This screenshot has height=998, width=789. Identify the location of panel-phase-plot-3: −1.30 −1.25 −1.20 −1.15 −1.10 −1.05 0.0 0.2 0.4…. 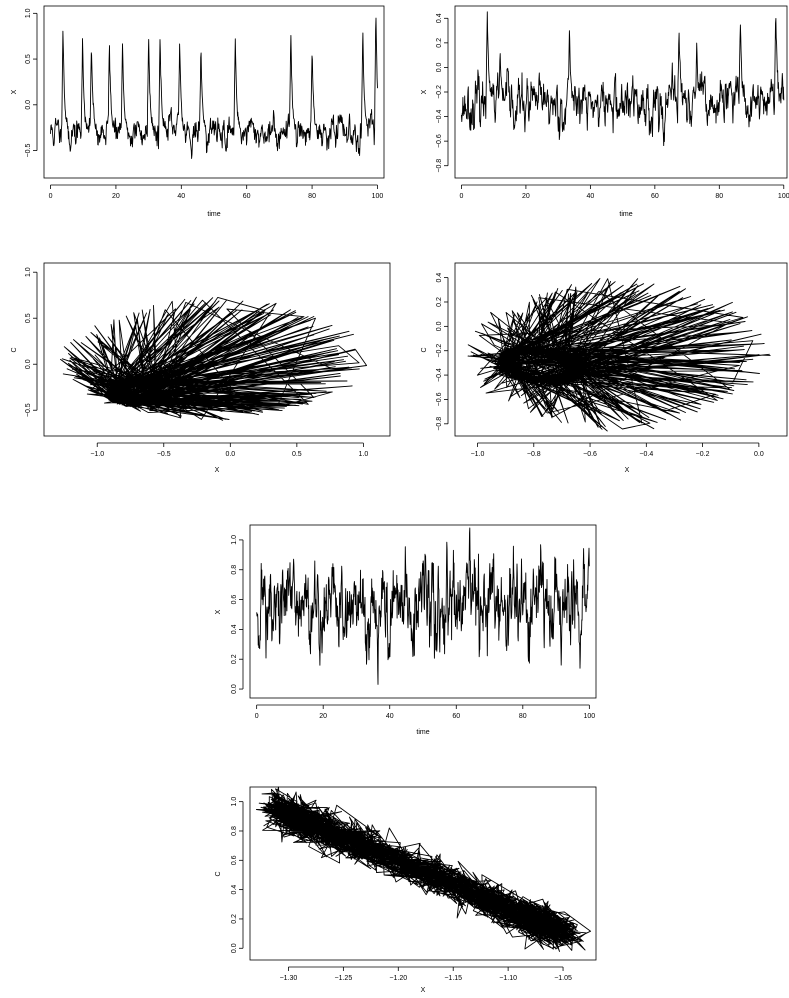
(406, 890).